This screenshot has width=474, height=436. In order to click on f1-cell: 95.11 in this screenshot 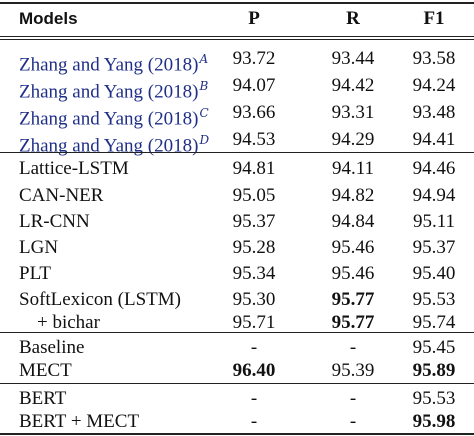, I will do `click(434, 221)`.